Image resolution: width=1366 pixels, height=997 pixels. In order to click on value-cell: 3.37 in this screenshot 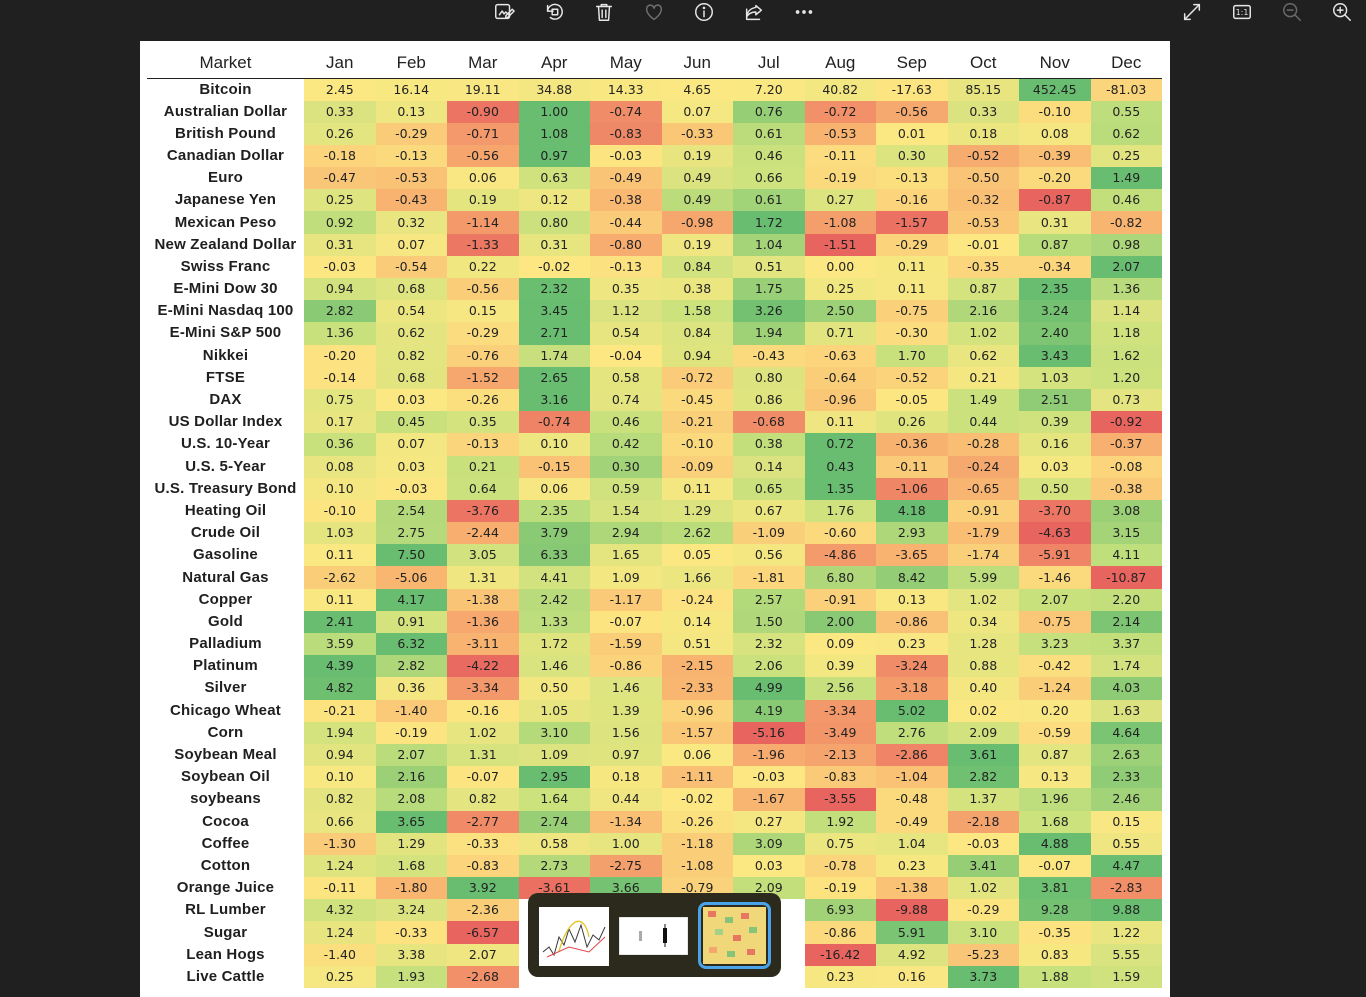, I will do `click(1126, 644)`.